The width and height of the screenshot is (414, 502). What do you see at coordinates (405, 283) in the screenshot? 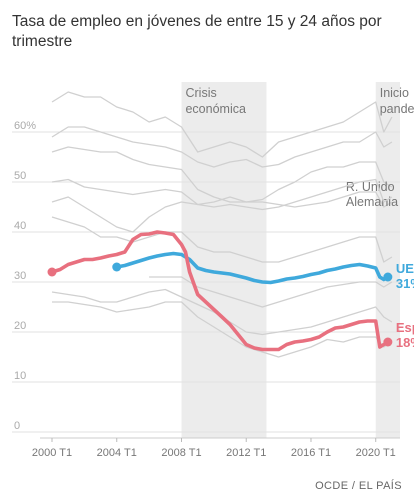
I see `series-value-label-ue: 31%` at bounding box center [405, 283].